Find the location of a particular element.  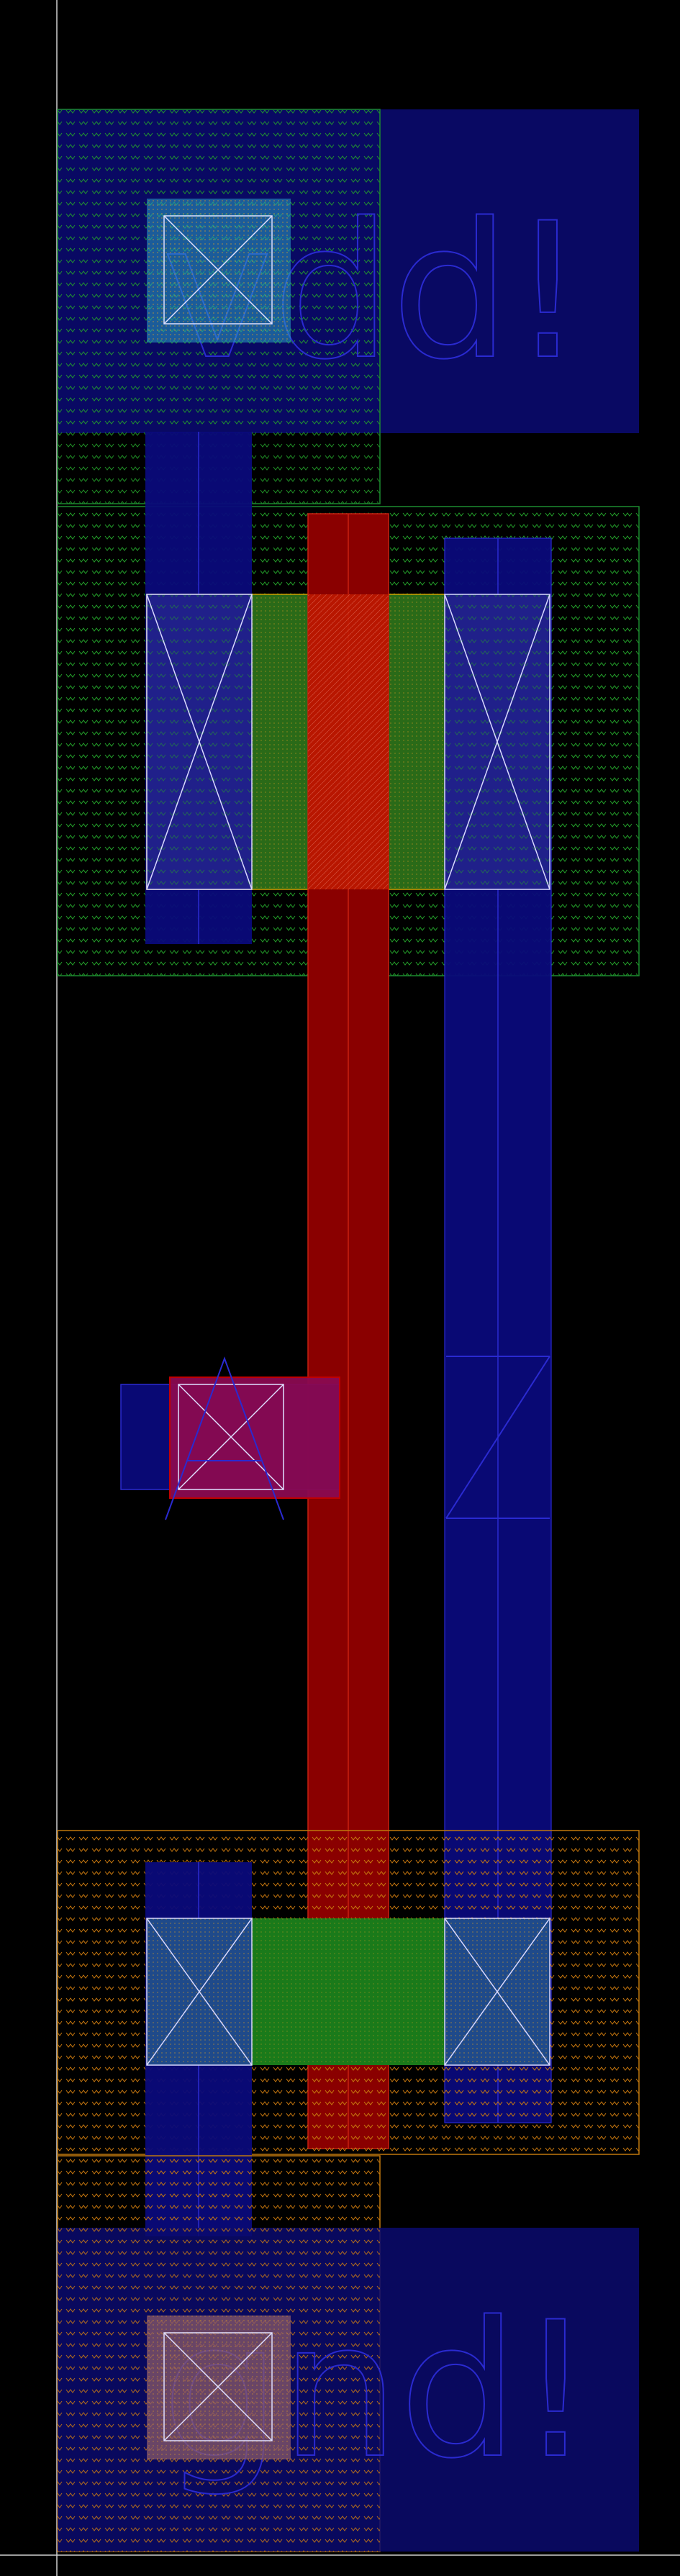

vdd-rail-region: vdd! is located at coordinates (348, 306).